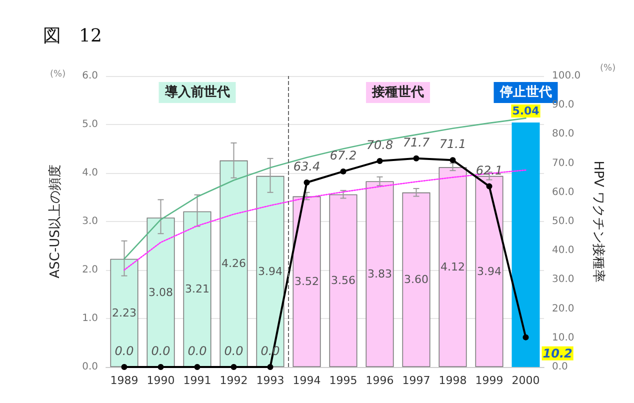  What do you see at coordinates (160, 380) in the screenshot?
I see `x-tick-label: 1990` at bounding box center [160, 380].